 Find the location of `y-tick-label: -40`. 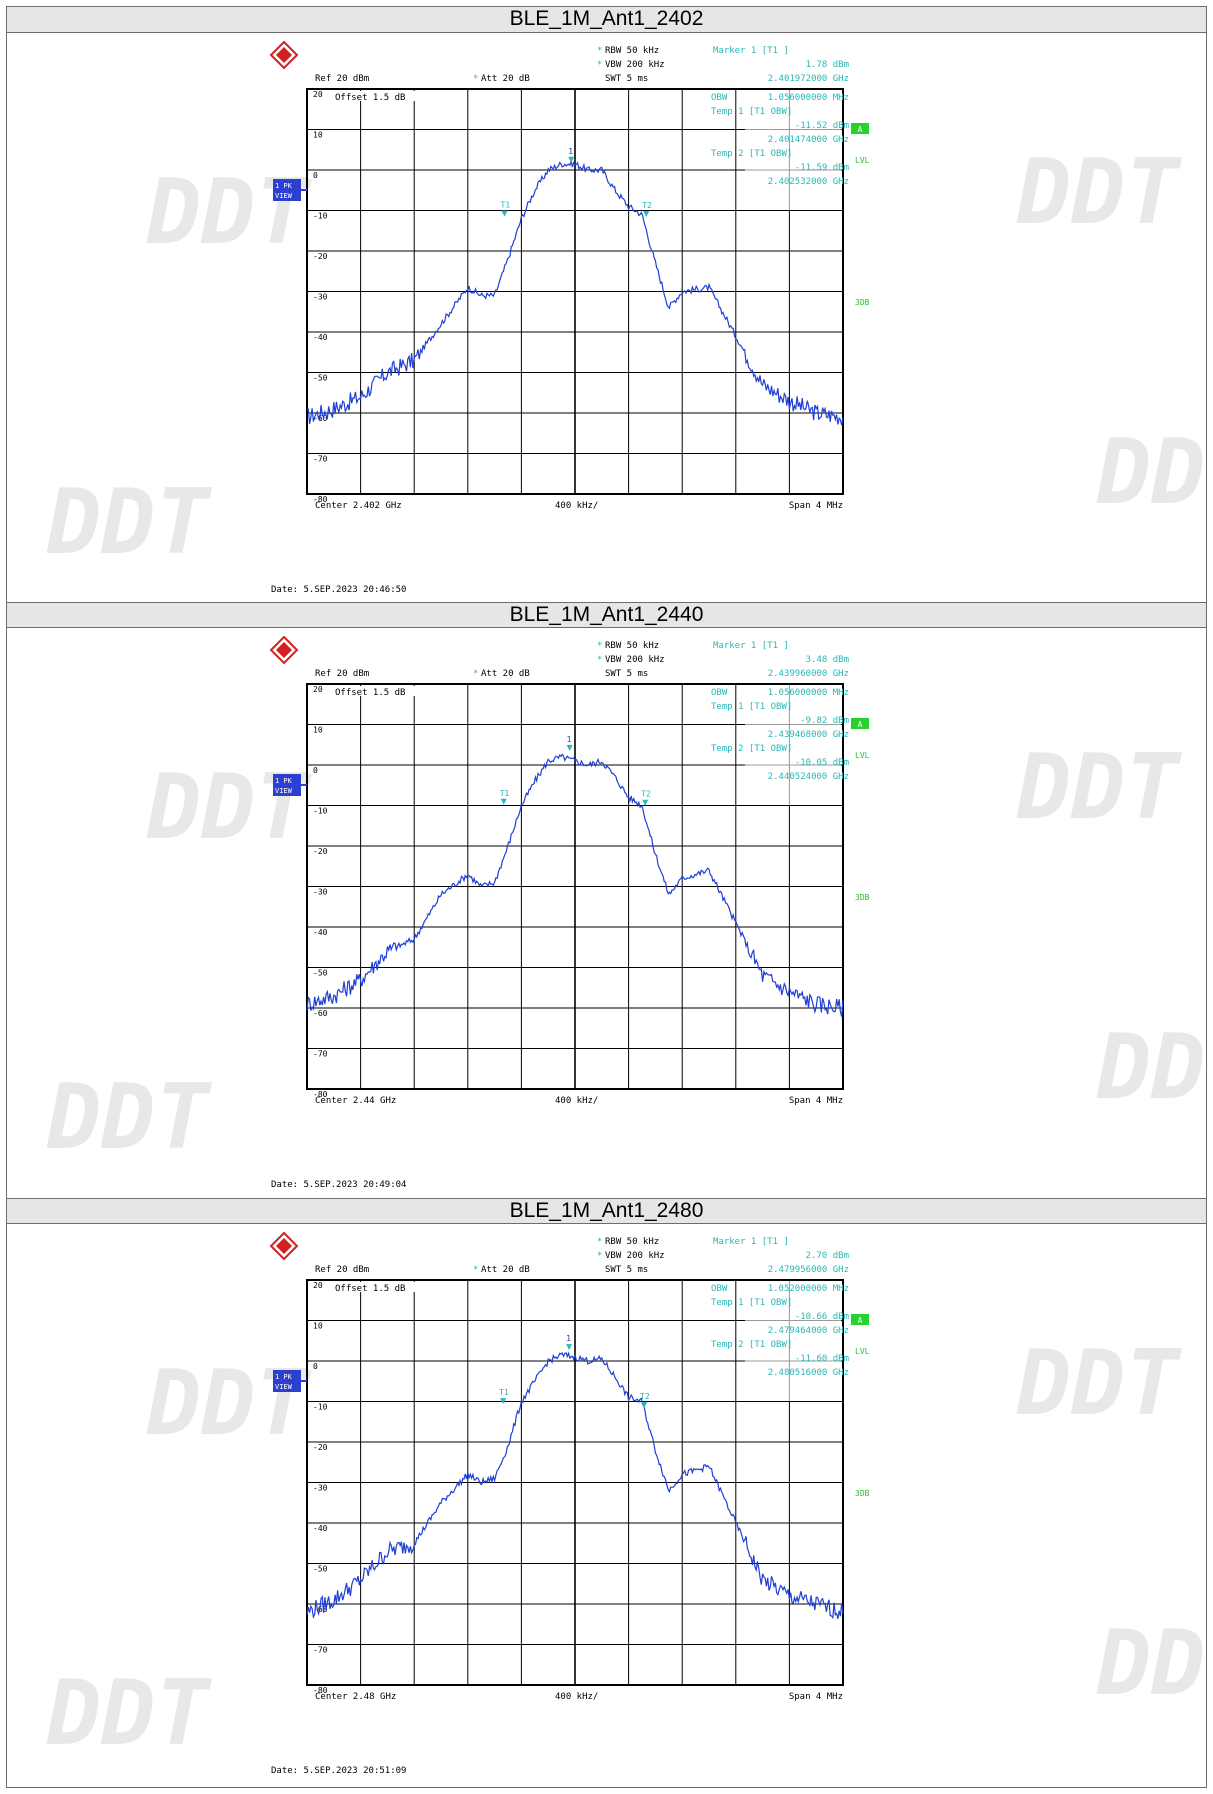

y-tick-label: -40 is located at coordinates (320, 1528).